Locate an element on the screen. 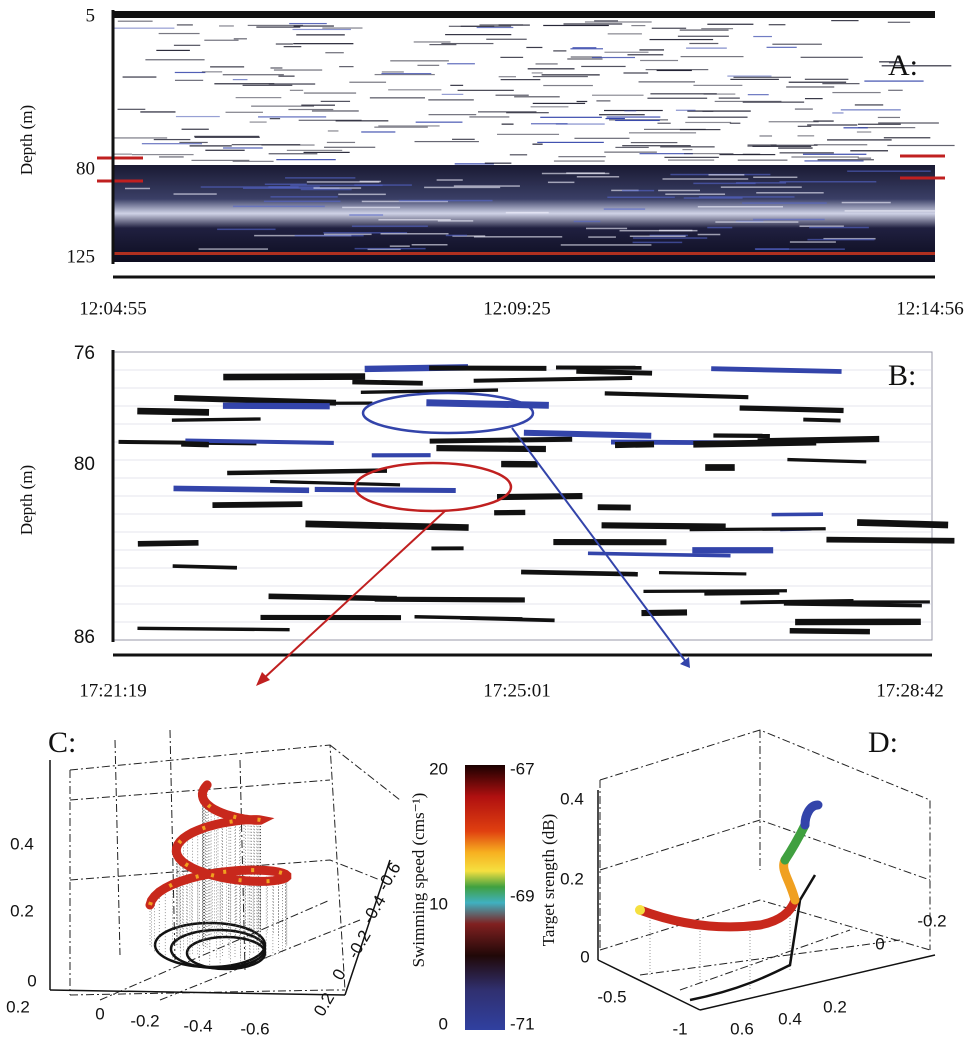 Image resolution: width=973 pixels, height=1043 pixels. colorbar-tick-label: 0 is located at coordinates (443, 1023).